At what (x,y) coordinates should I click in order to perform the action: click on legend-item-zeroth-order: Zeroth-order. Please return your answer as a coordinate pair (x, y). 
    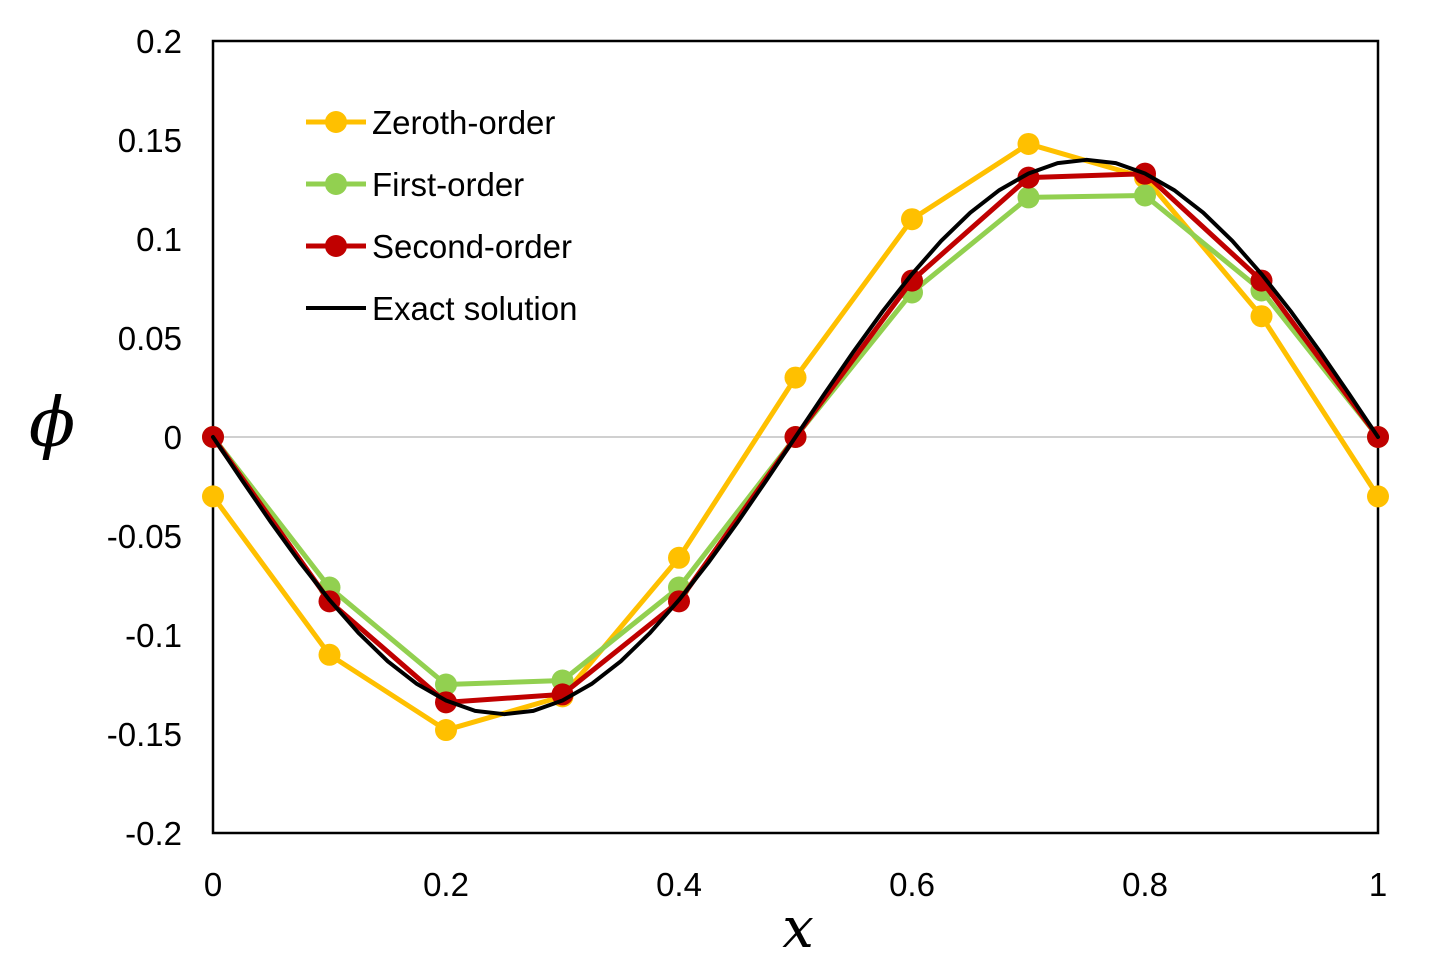
    Looking at the image, I should click on (430, 122).